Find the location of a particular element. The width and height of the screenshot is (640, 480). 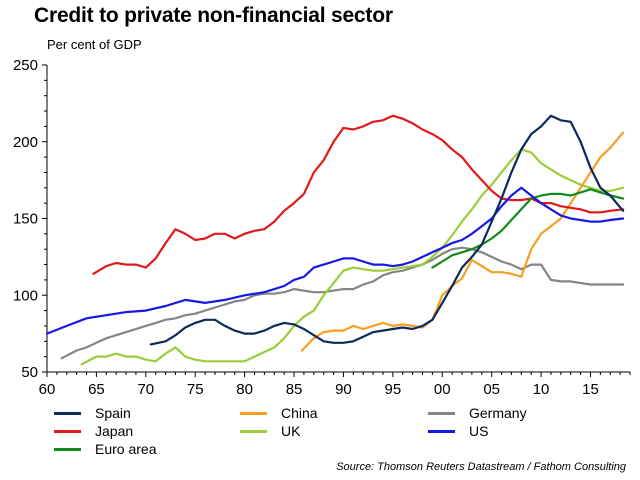

legend-swatch-euro-area is located at coordinates (67, 449).